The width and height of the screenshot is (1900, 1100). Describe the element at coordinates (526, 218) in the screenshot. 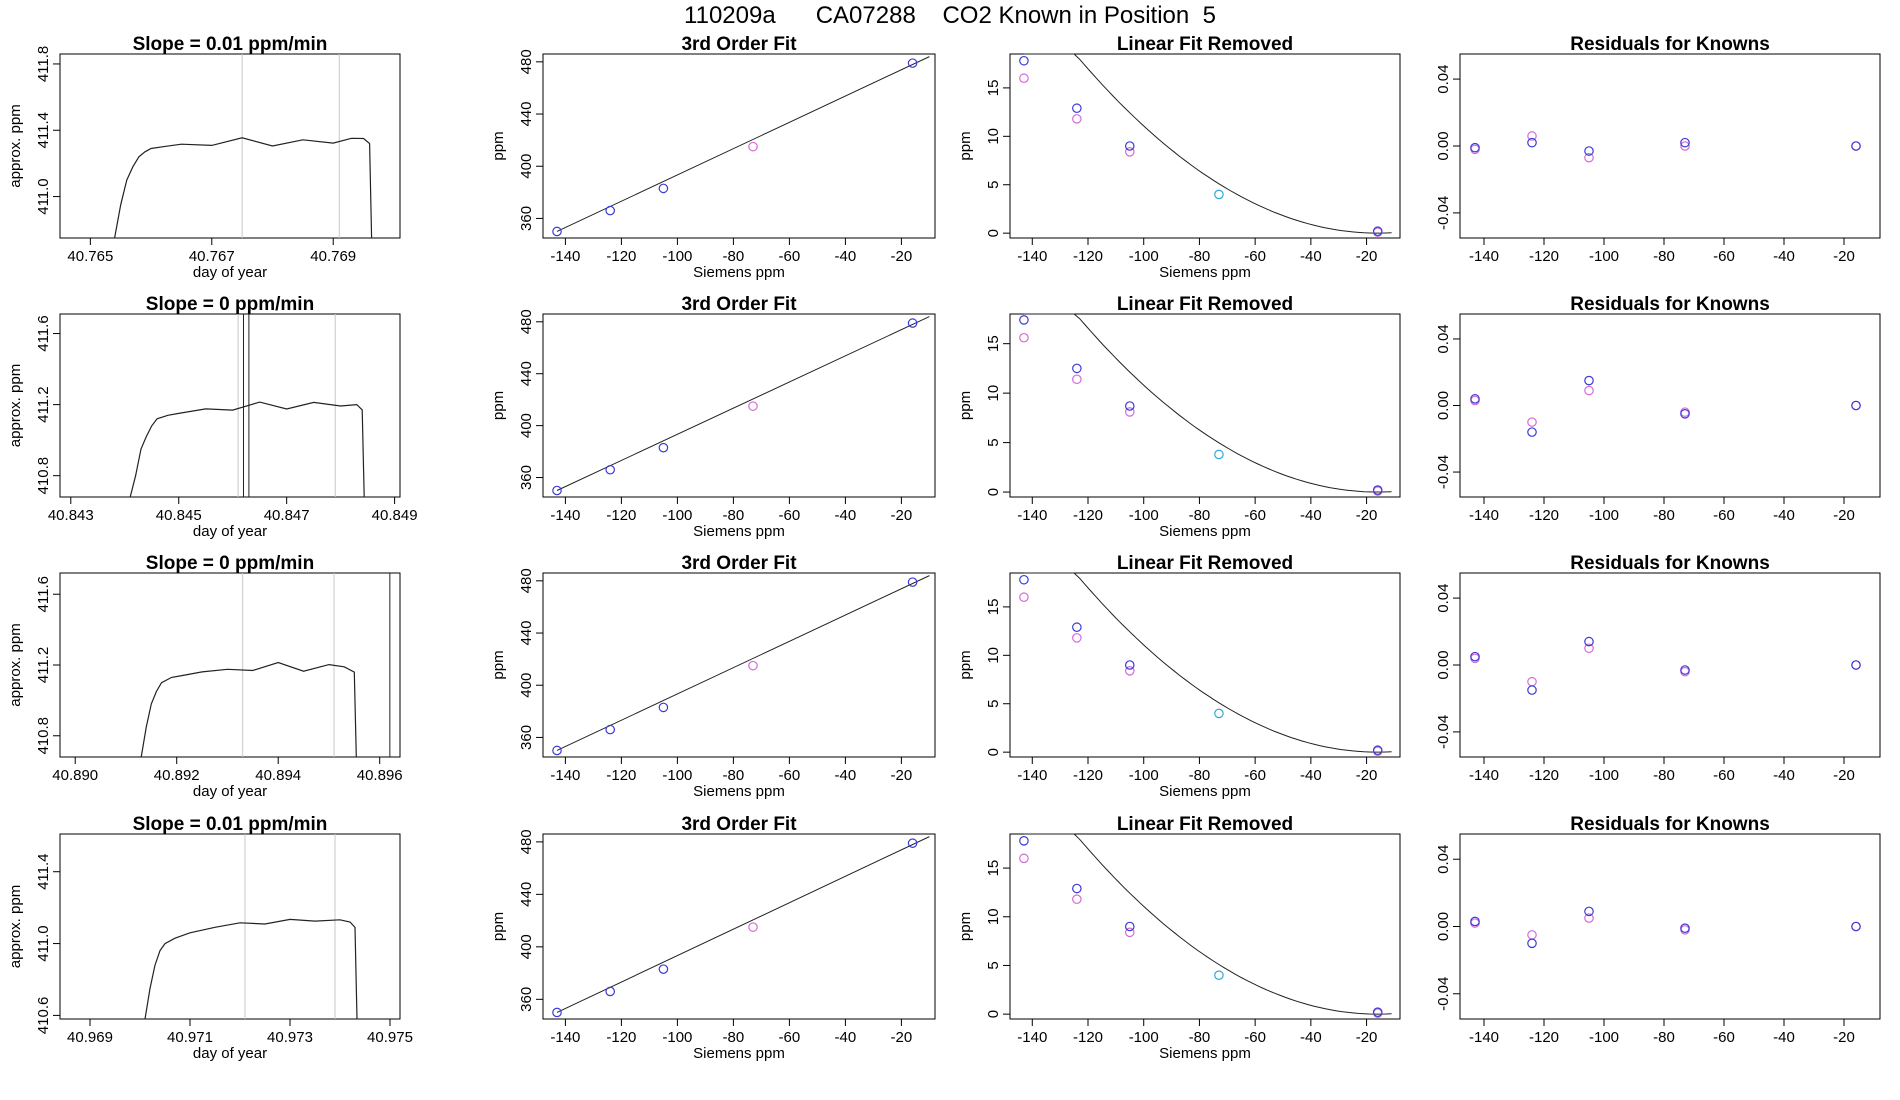

I see `y-tick-label: 360` at that location.